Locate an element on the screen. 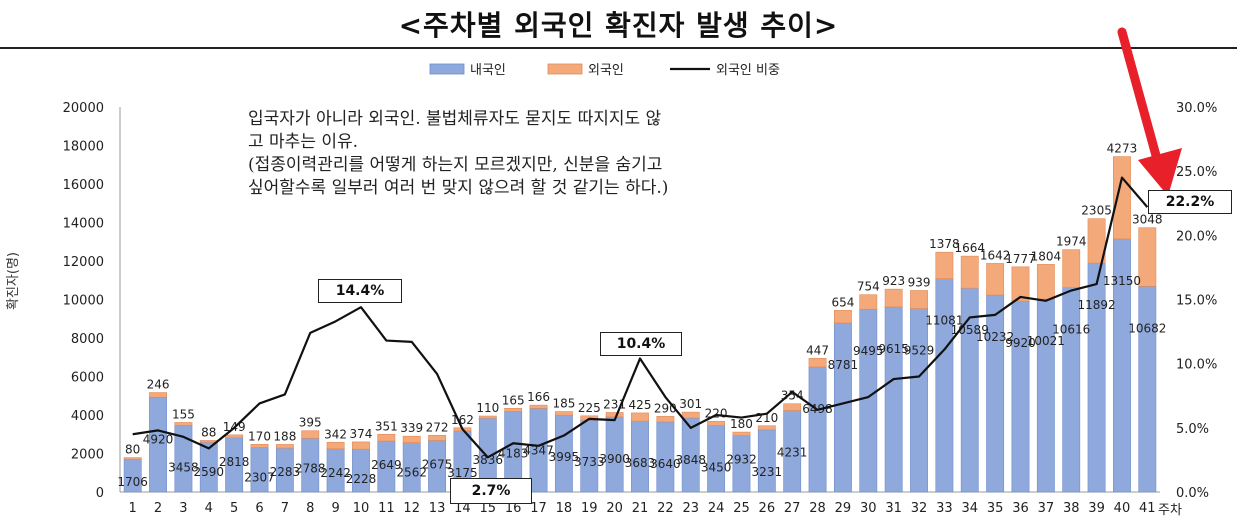 The width and height of the screenshot is (1237, 525). x-tick-label: 28 is located at coordinates (817, 508).